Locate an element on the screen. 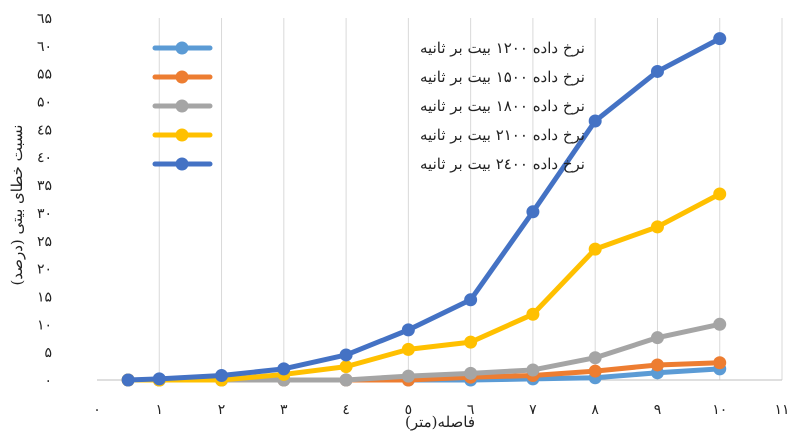 This screenshot has height=434, width=792. x-axis-title: فاصله(متر) is located at coordinates (440, 422).